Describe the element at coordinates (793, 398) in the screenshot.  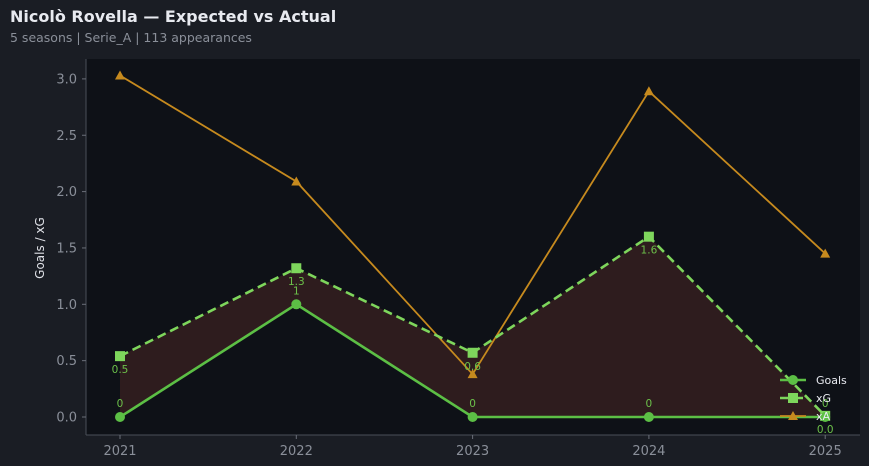
I see `legend-xg-marker` at that location.